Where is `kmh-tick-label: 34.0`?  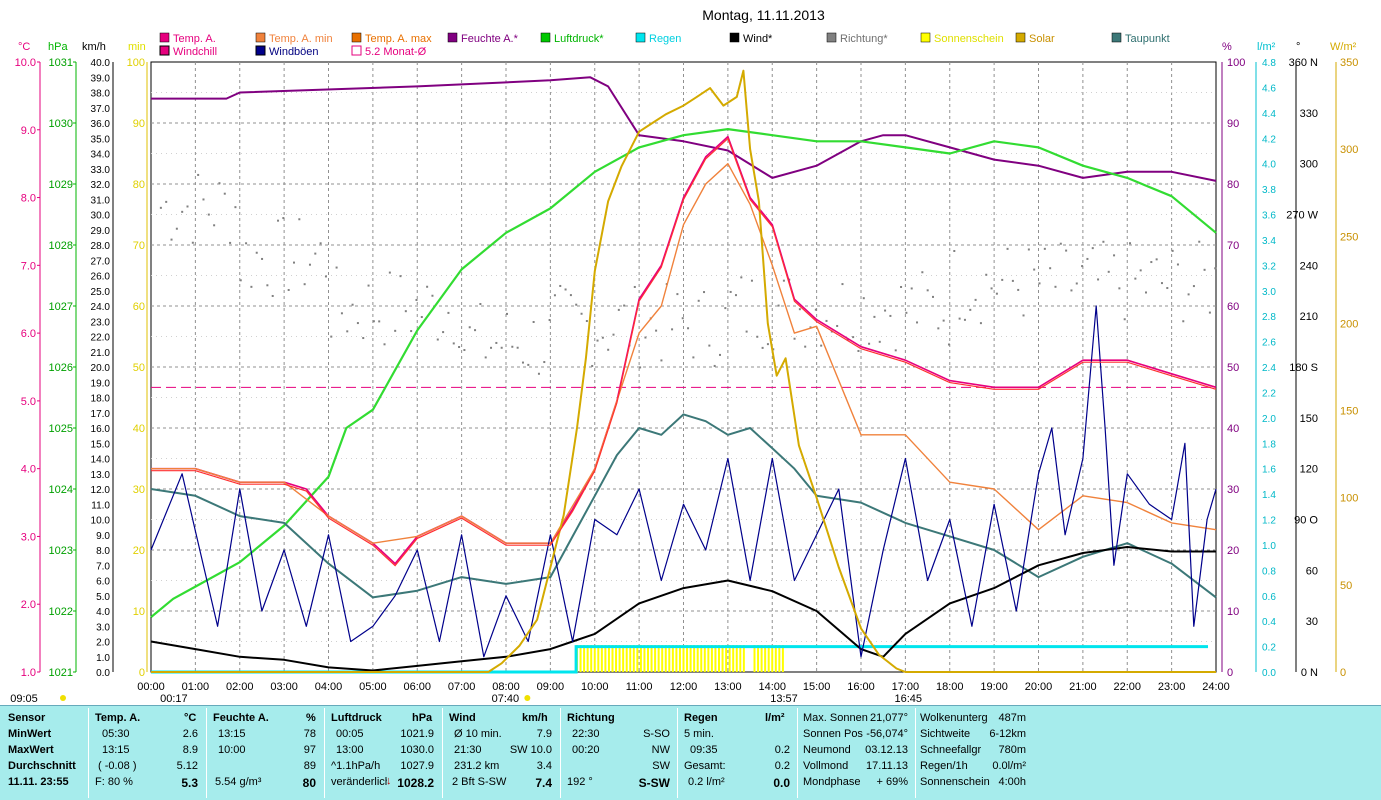 kmh-tick-label: 34.0 is located at coordinates (101, 155).